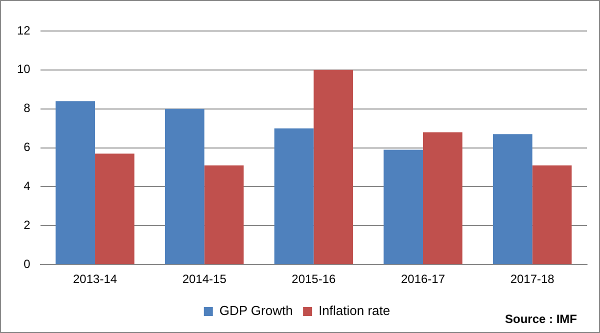  What do you see at coordinates (314, 279) in the screenshot?
I see `x-tick-label: 2015-16` at bounding box center [314, 279].